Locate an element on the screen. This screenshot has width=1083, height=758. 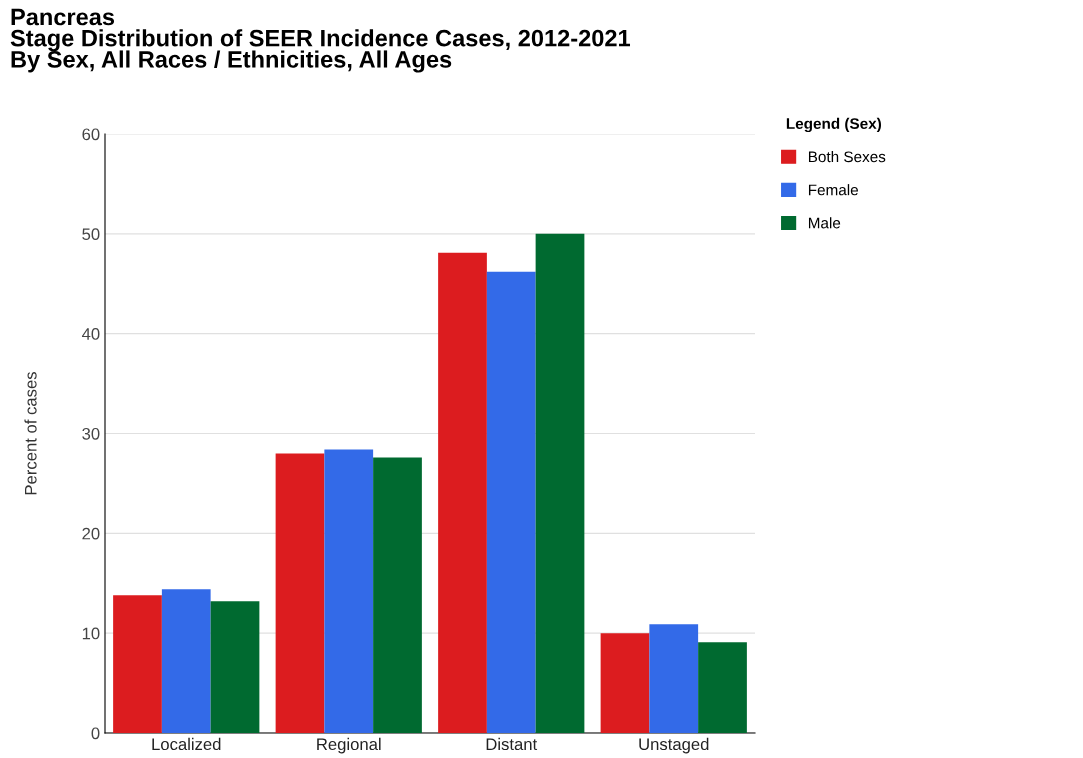
legend-label: Both Sexes is located at coordinates (847, 156).